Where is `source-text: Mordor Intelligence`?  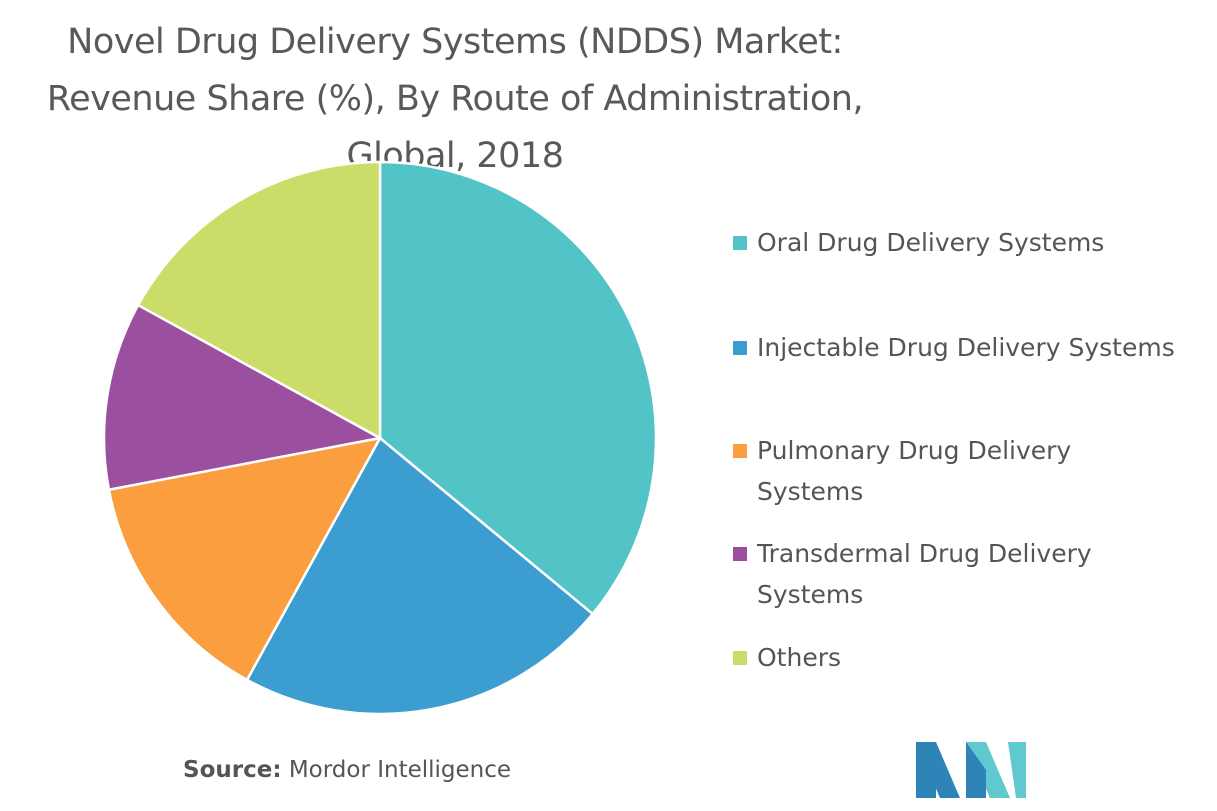
source-text: Mordor Intelligence is located at coordinates (396, 770).